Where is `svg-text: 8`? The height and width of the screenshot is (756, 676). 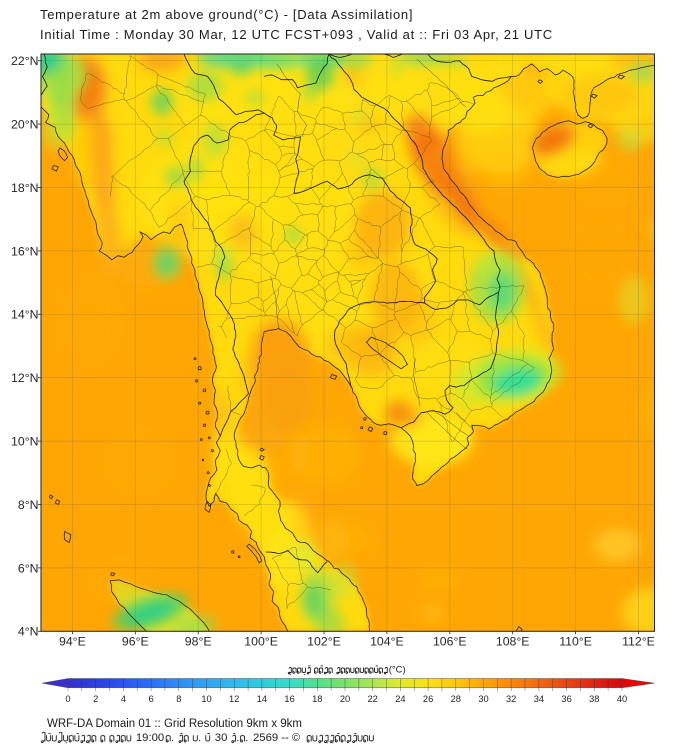
svg-text: 8 is located at coordinates (178, 699).